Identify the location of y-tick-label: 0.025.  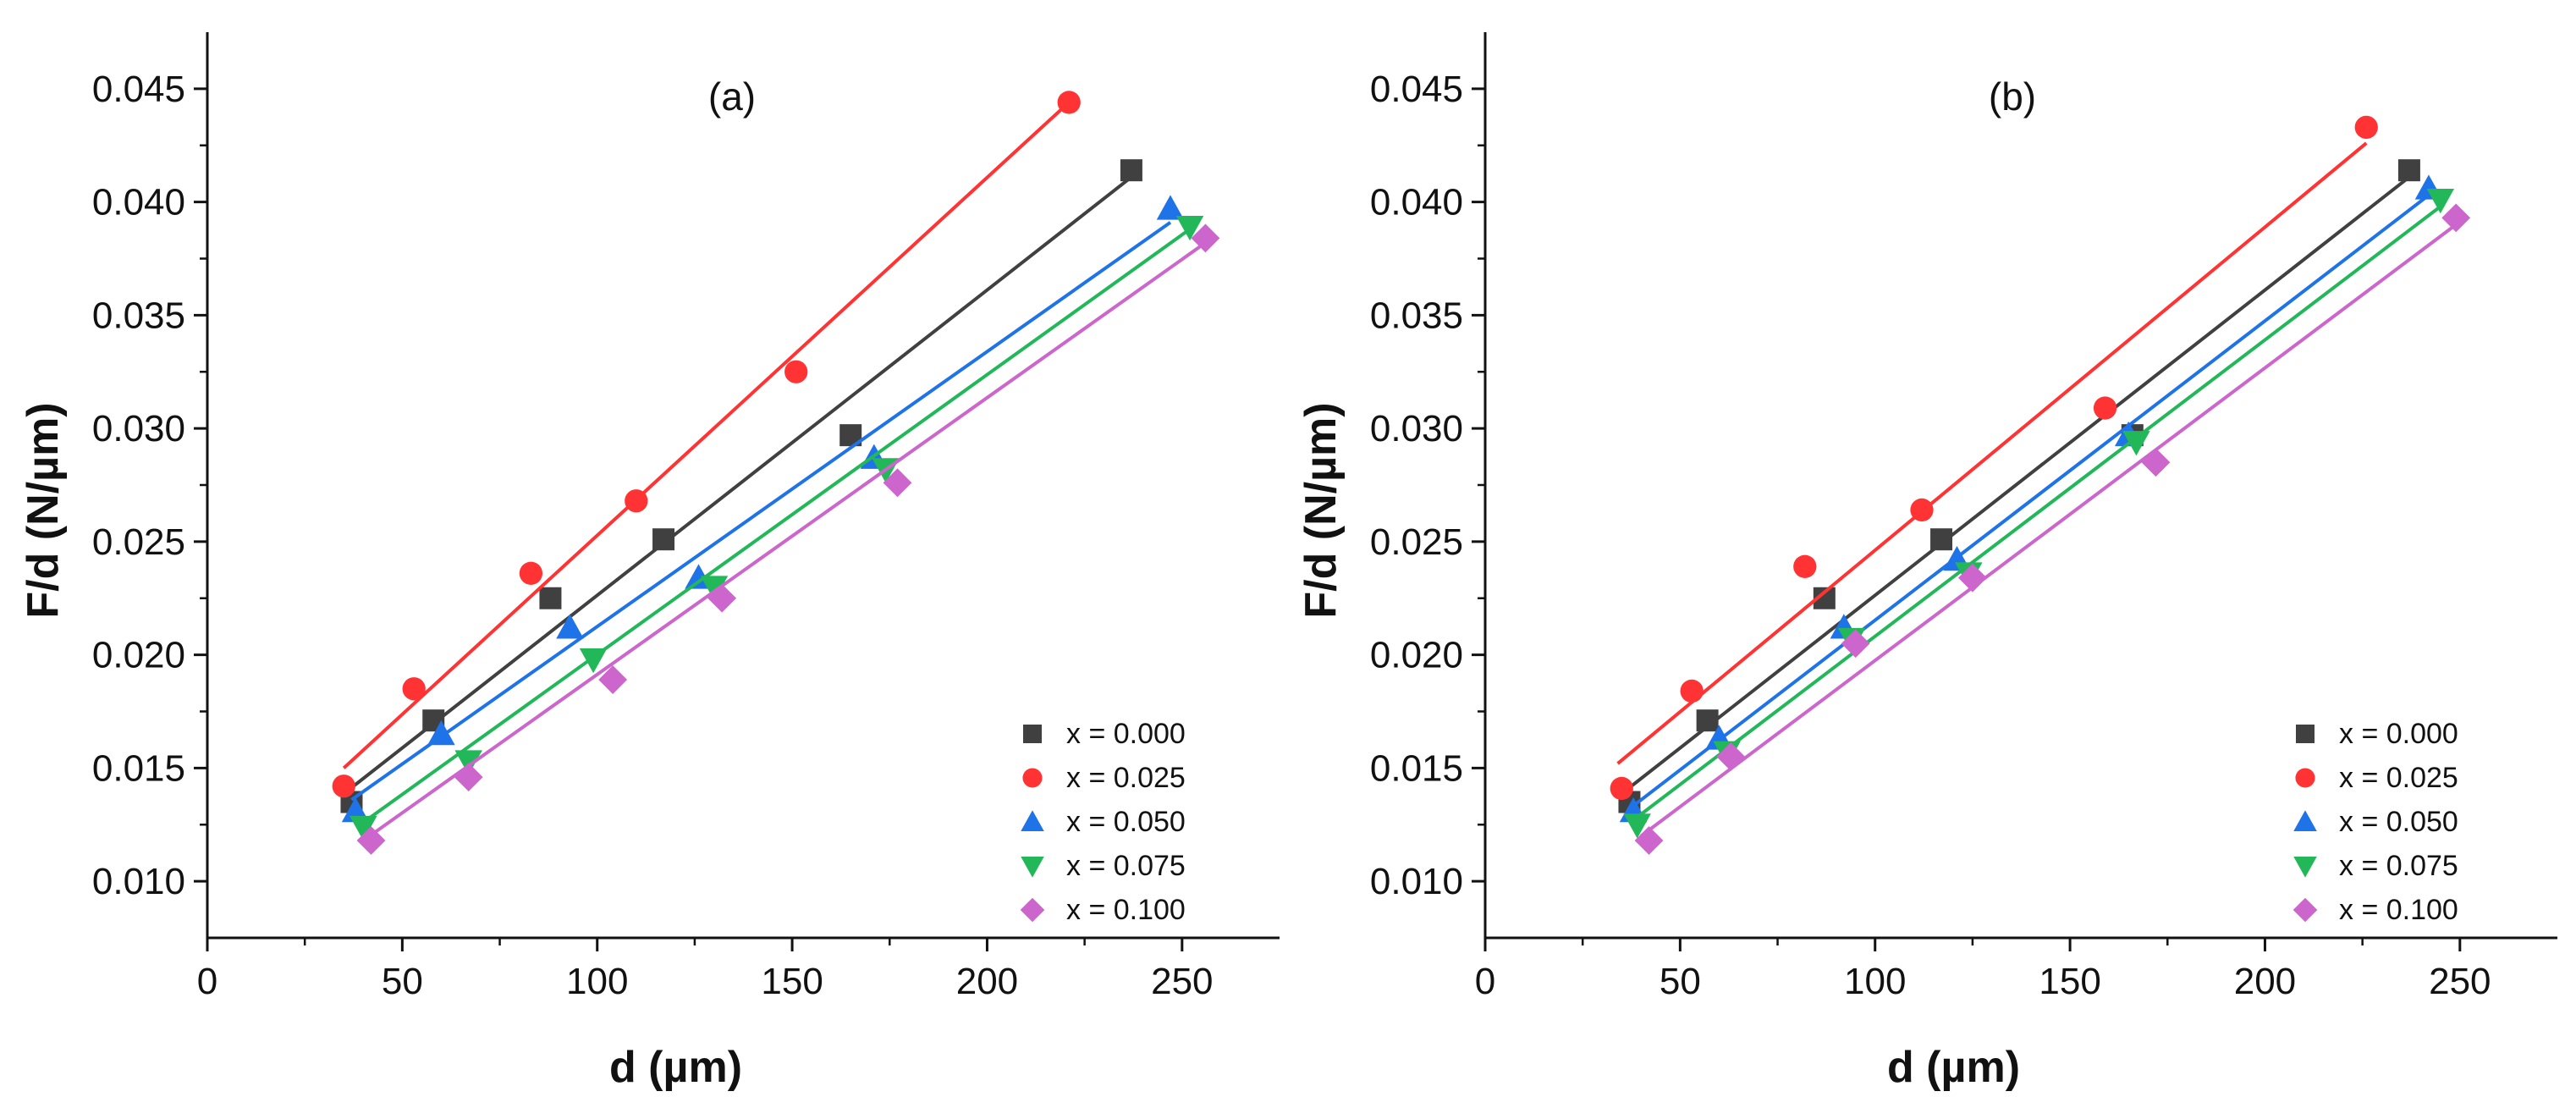
(1416, 542).